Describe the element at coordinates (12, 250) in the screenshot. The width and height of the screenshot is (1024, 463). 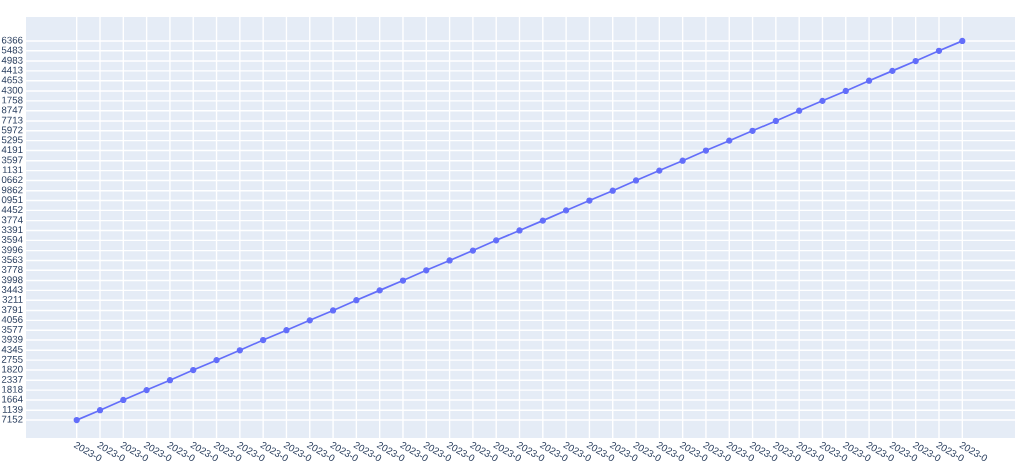
I see `text: 3996` at that location.